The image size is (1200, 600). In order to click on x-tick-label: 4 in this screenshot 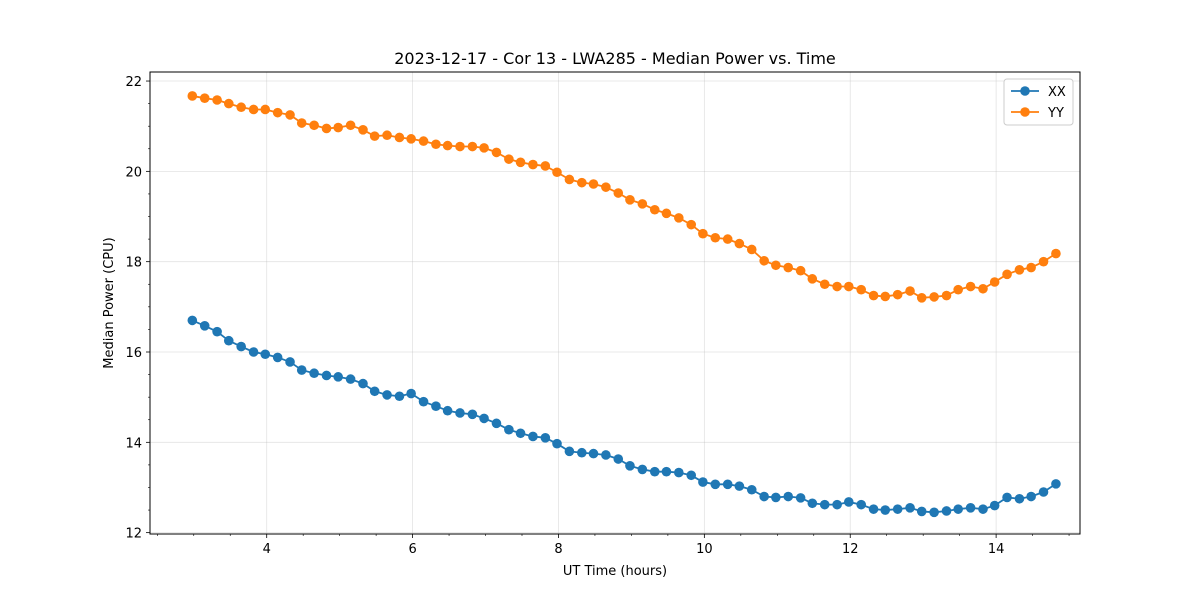, I will do `click(267, 549)`.